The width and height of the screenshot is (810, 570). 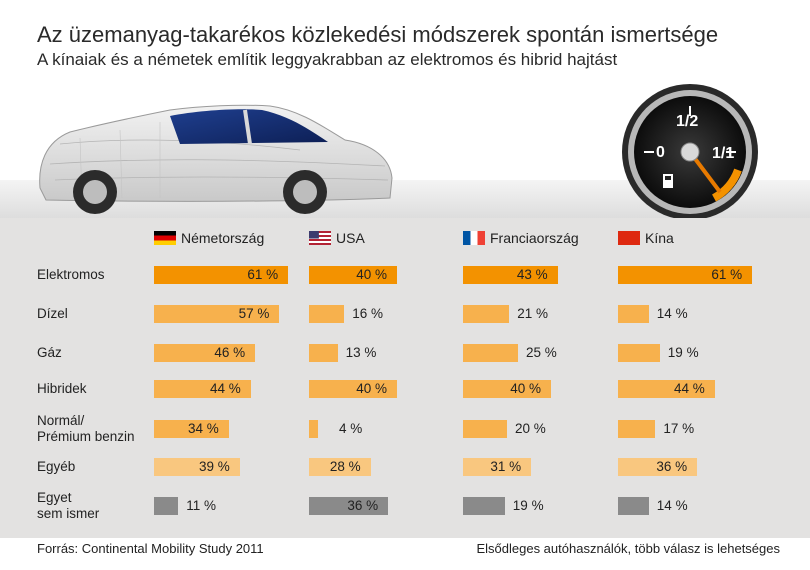 I want to click on value-label: 46 %, so click(x=230, y=352).